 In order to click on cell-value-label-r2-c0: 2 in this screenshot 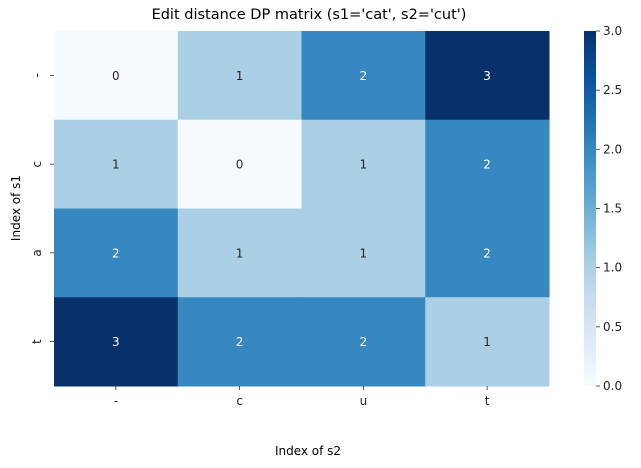, I will do `click(116, 253)`.